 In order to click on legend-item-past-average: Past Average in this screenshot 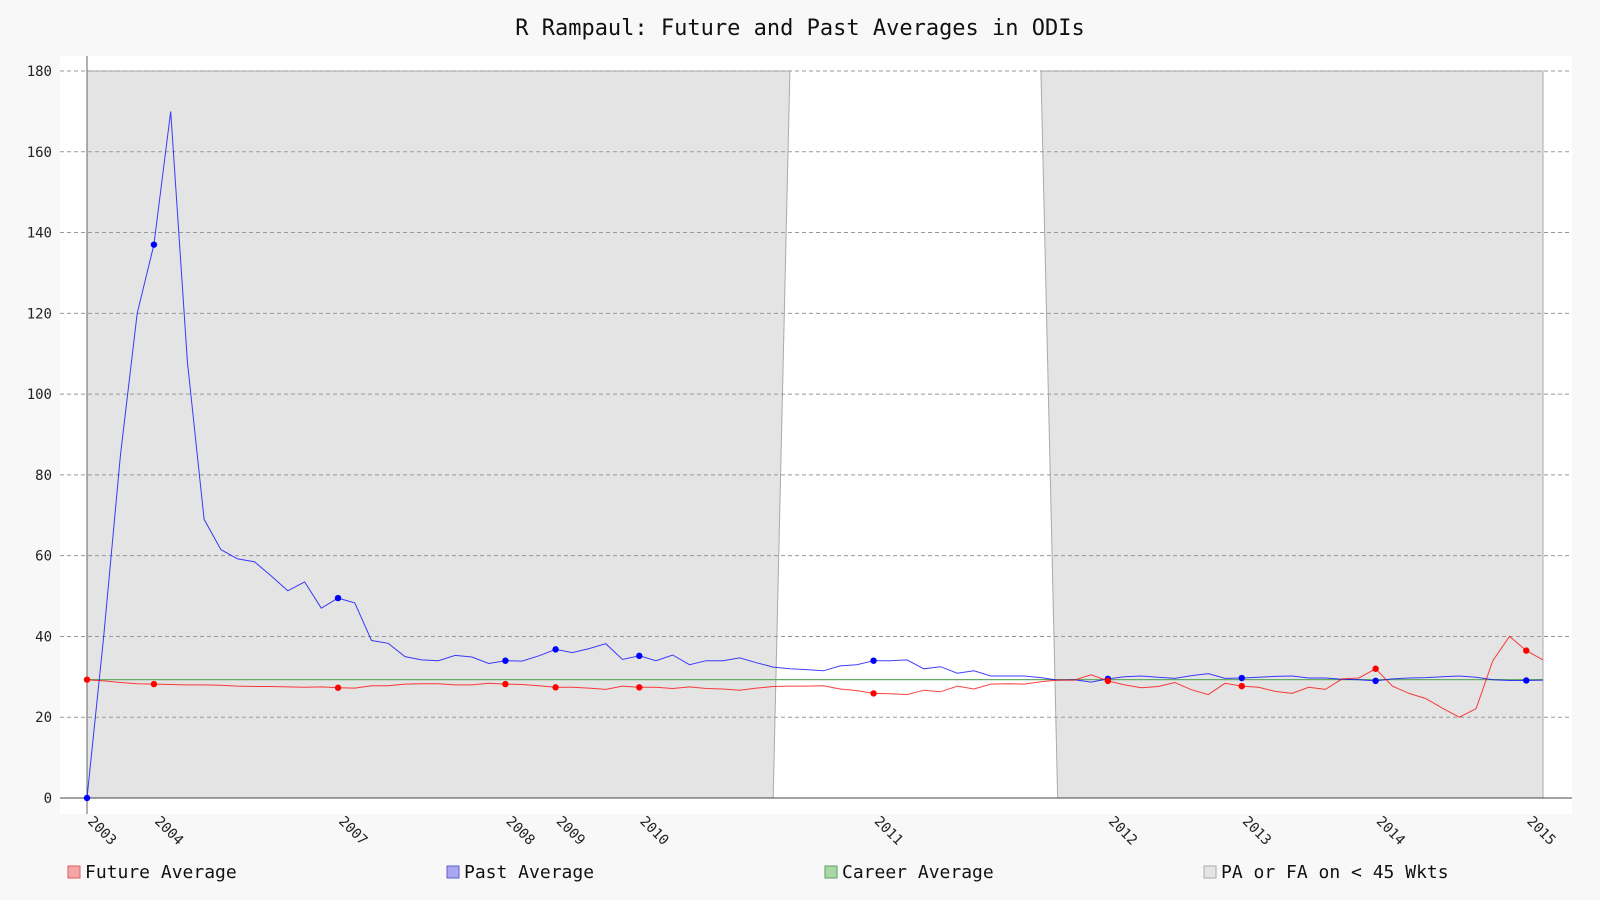, I will do `click(520, 872)`.